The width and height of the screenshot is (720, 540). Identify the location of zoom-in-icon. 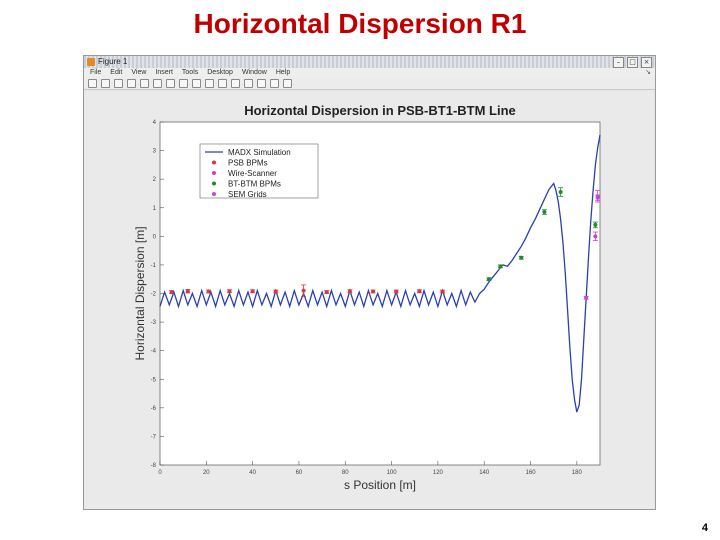
(157, 83).